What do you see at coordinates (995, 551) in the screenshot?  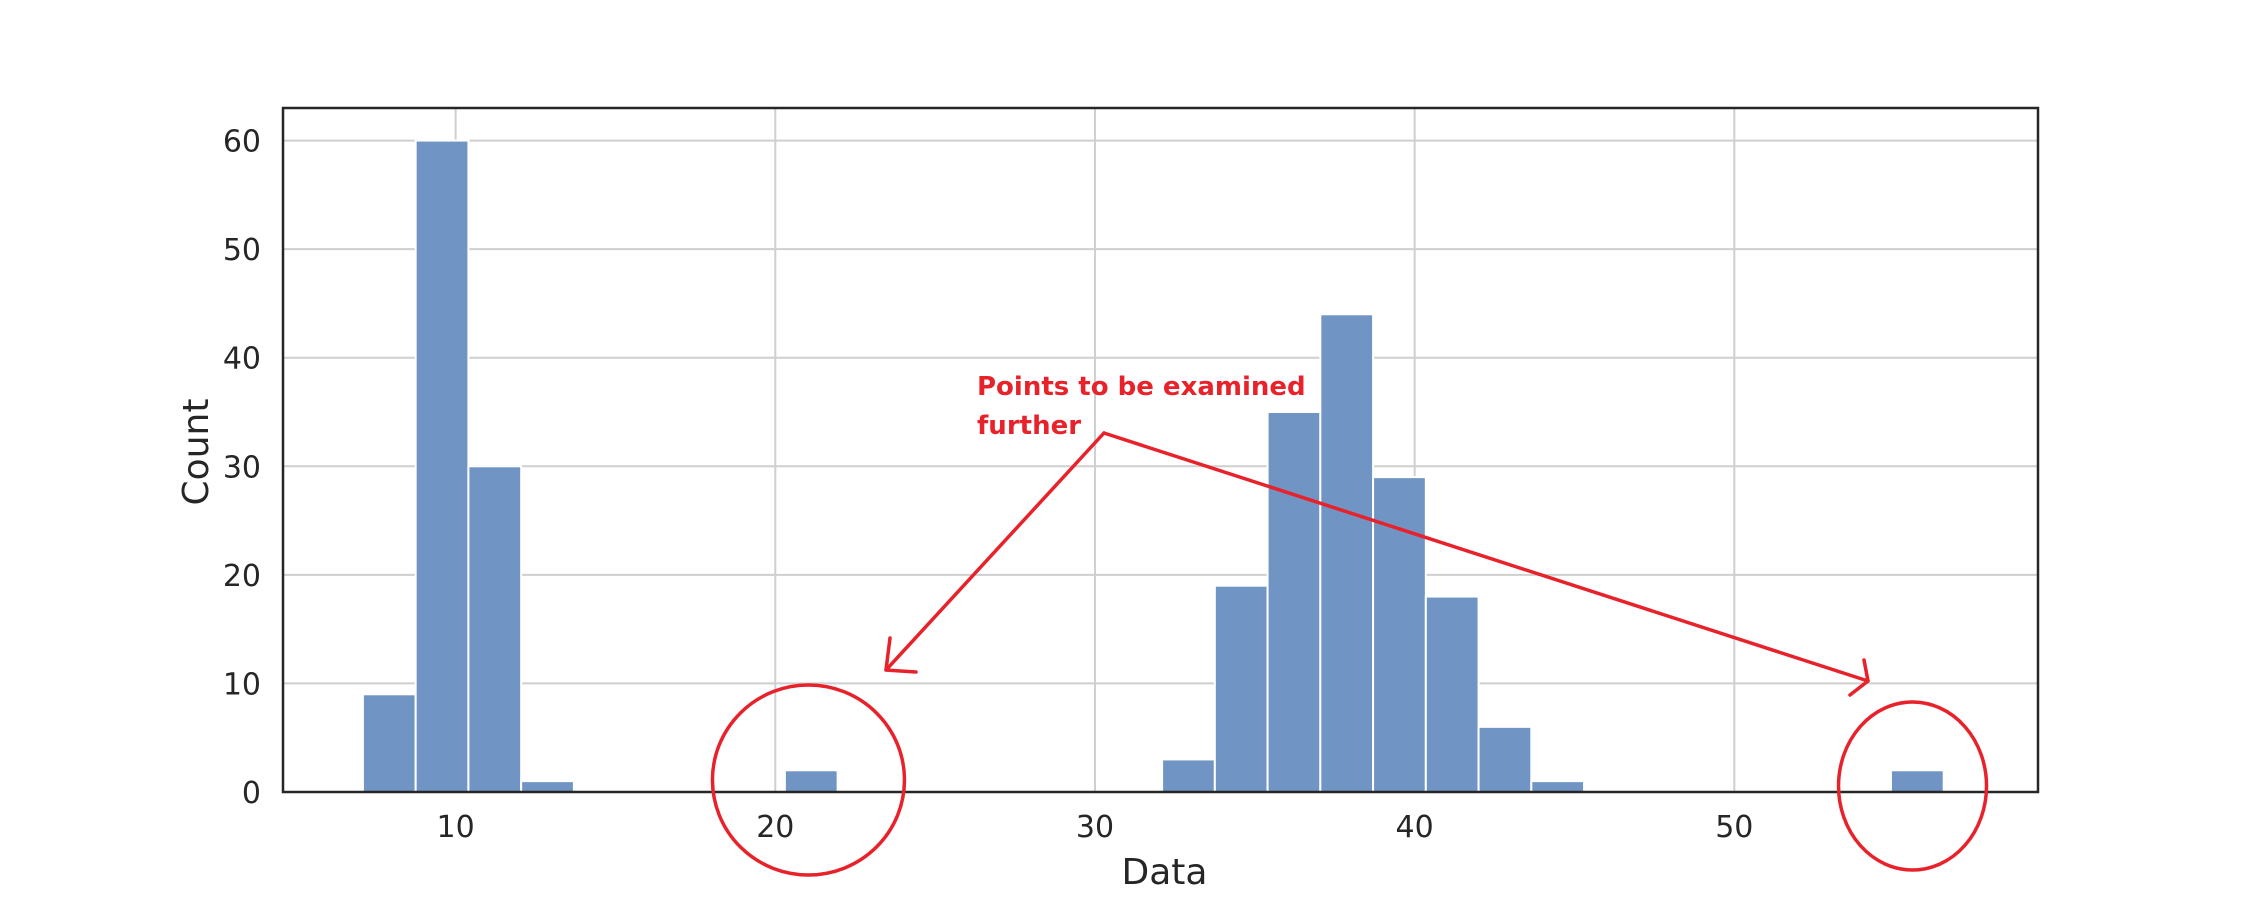 I see `annotation-arrow-left` at bounding box center [995, 551].